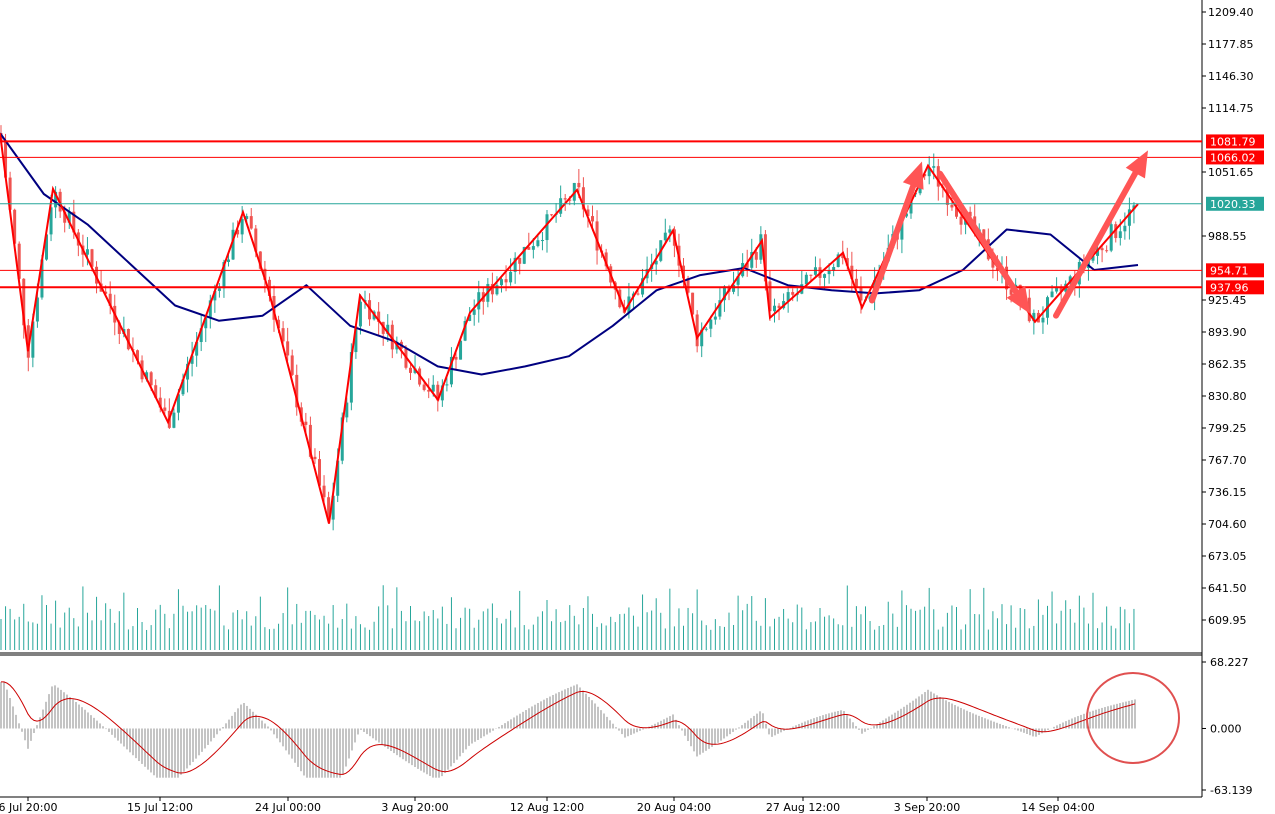 Image resolution: width=1275 pixels, height=814 pixels. Describe the element at coordinates (1231, 790) in the screenshot. I see `oscillator-tick-label: -63.139` at that location.